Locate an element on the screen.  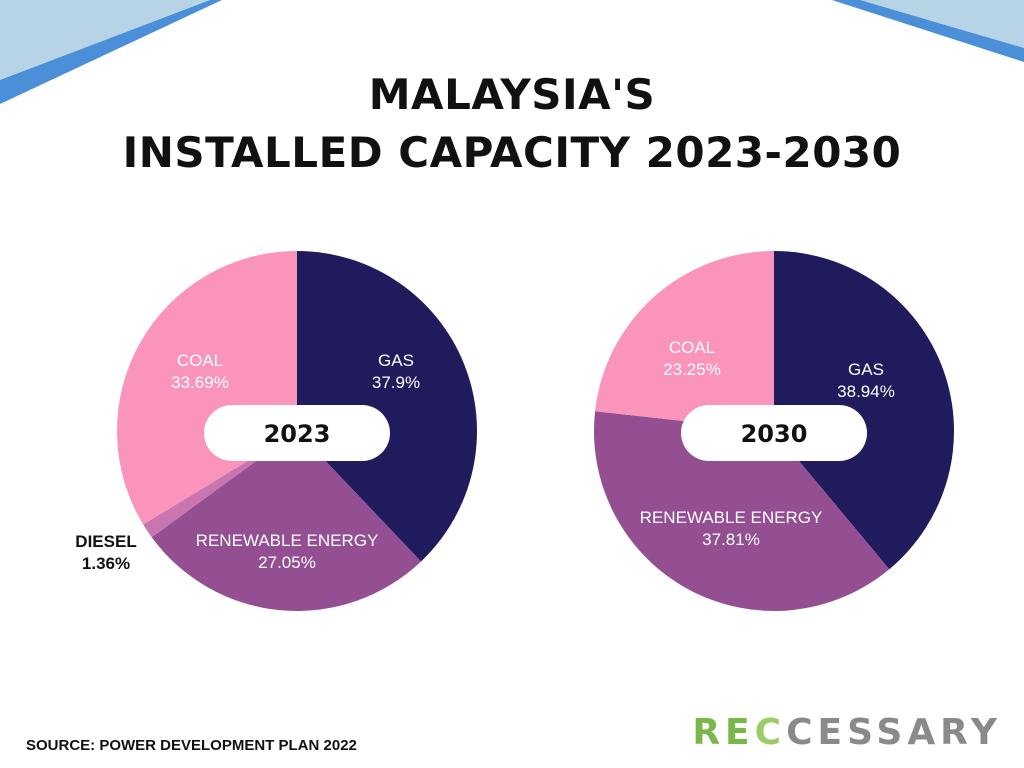
slice-value-gas: 37.9% is located at coordinates (396, 382).